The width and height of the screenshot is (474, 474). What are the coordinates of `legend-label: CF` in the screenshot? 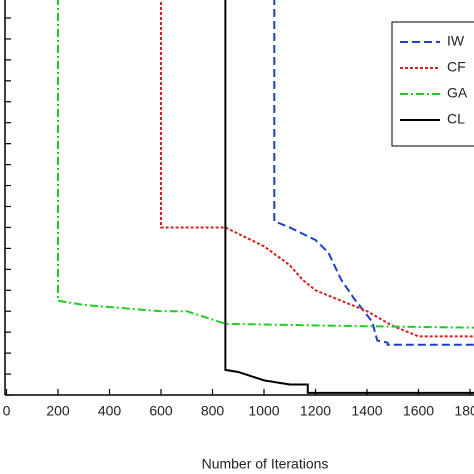 It's located at (456, 67).